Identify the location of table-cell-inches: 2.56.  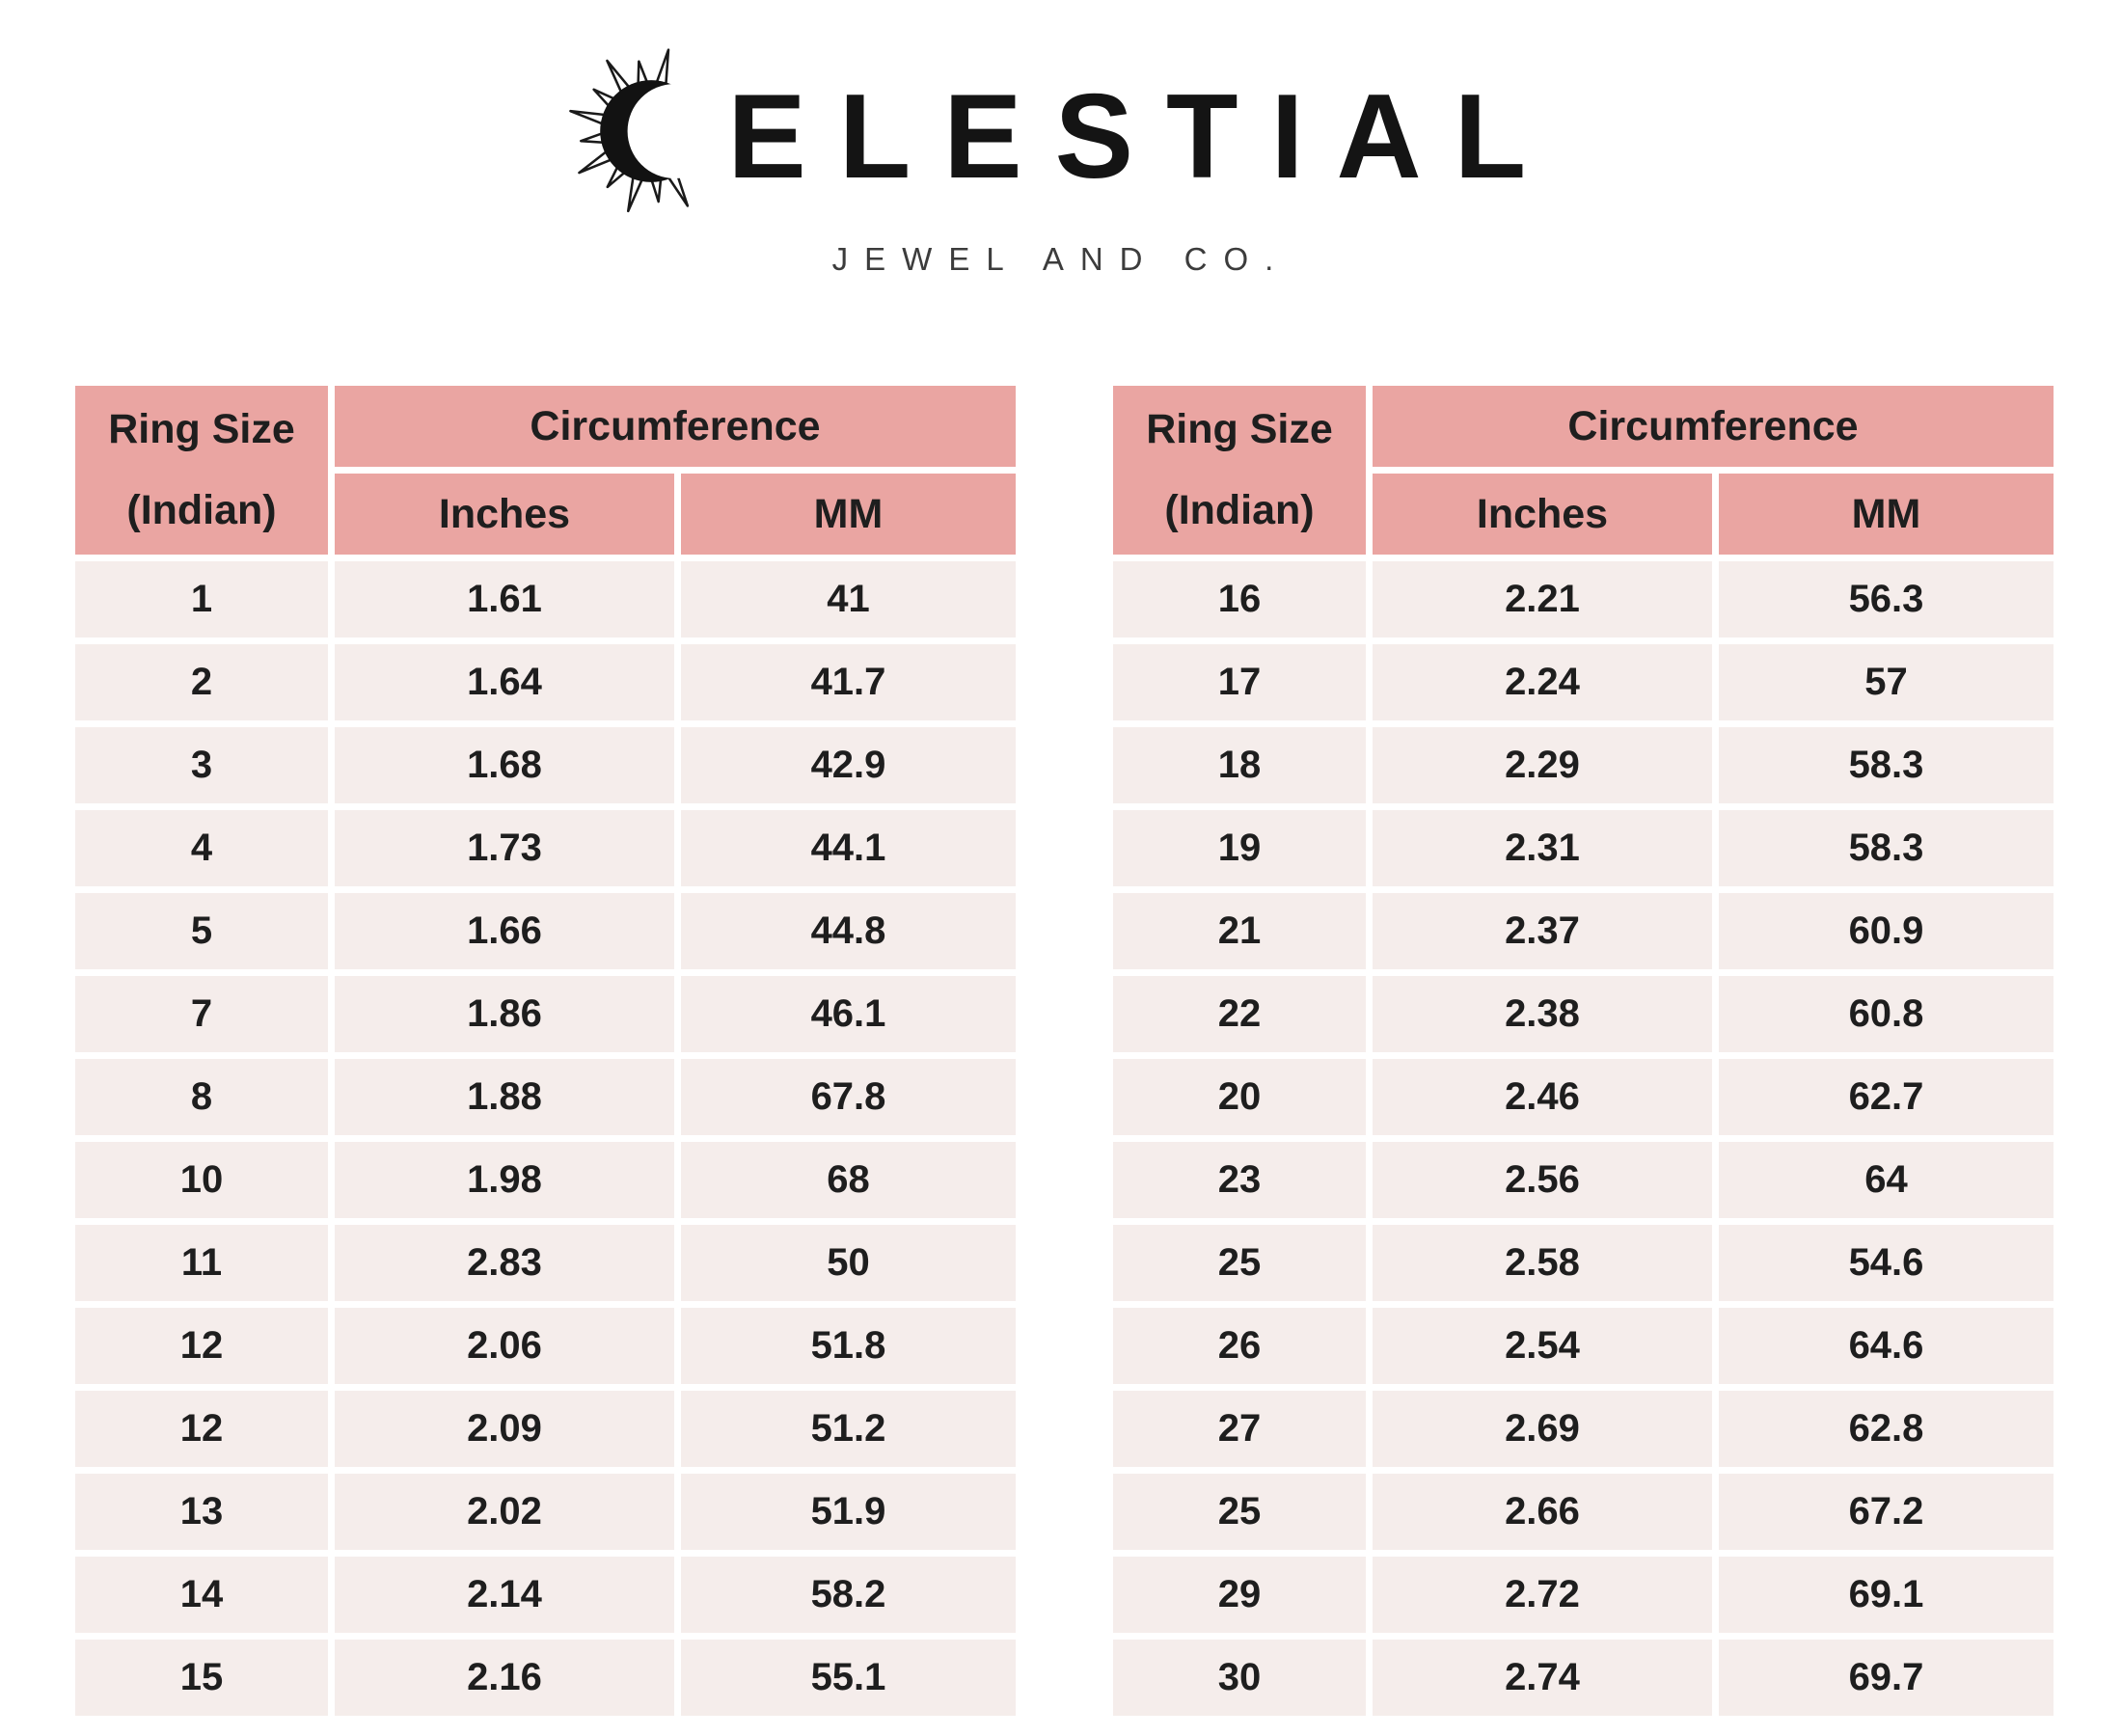
(1543, 1180).